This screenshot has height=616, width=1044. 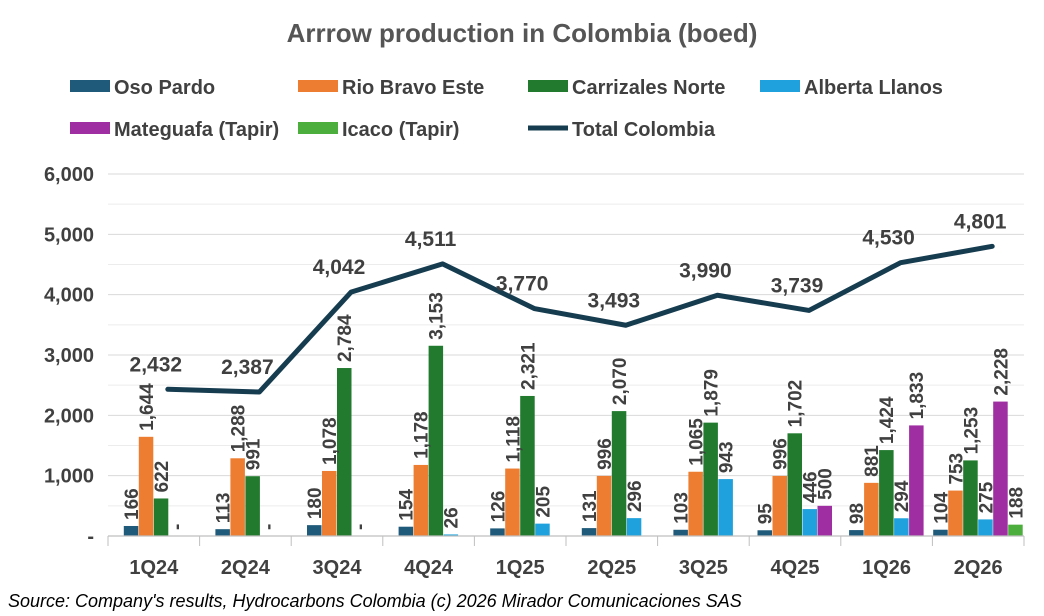 What do you see at coordinates (886, 493) in the screenshot?
I see `bar-carrizales-norte-1q26` at bounding box center [886, 493].